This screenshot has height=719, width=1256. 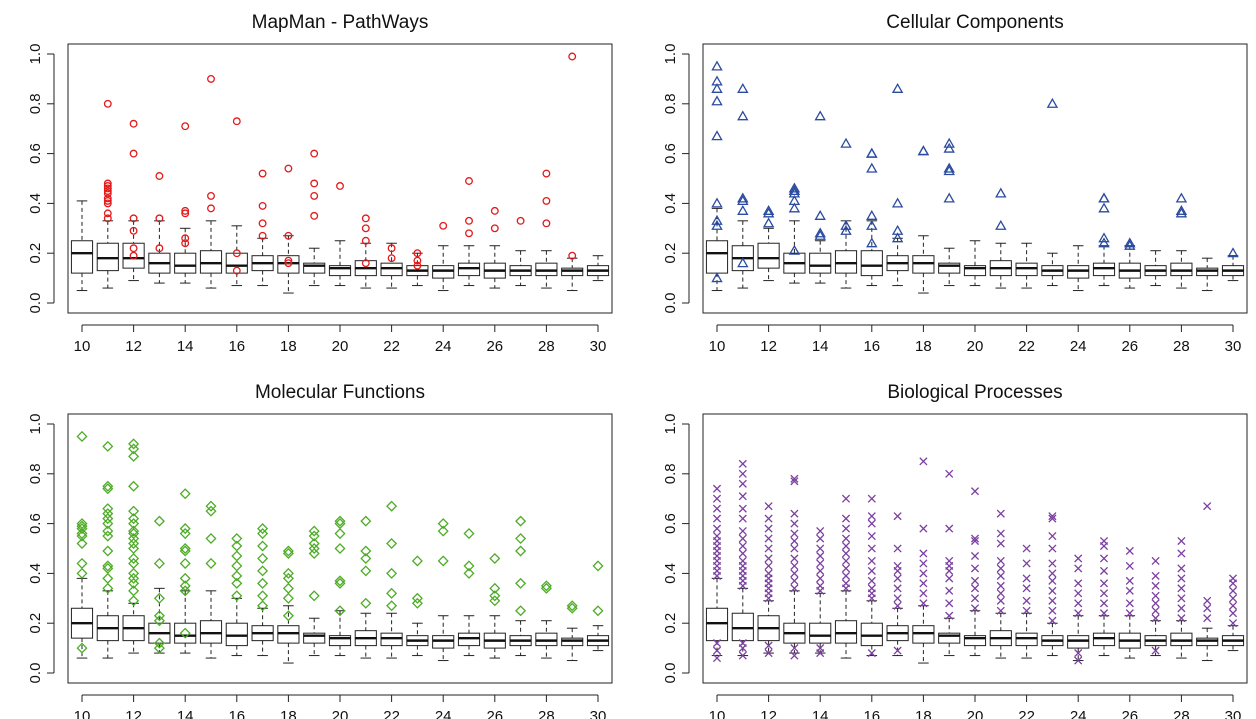 What do you see at coordinates (236, 713) in the screenshot?
I see `x-tick-label: 16` at bounding box center [236, 713].